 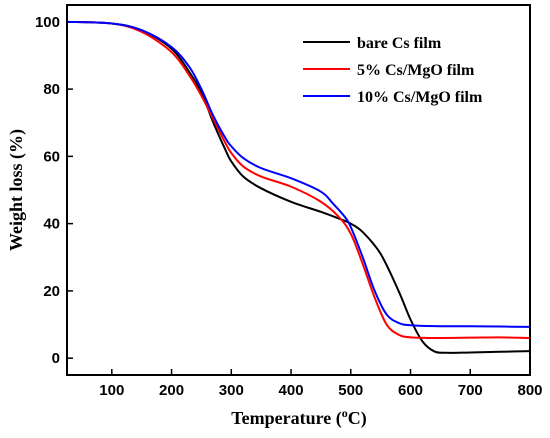 What do you see at coordinates (291, 390) in the screenshot?
I see `x-tick-label: 400` at bounding box center [291, 390].